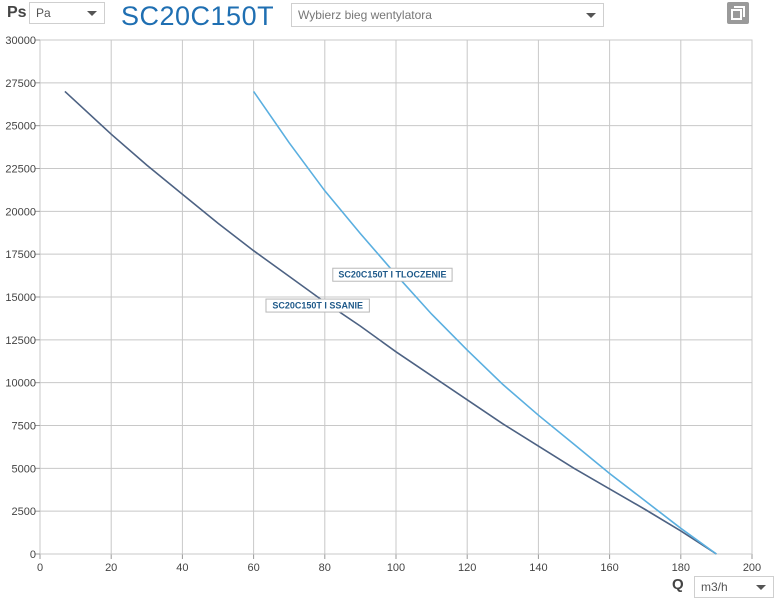 This screenshot has height=600, width=774. What do you see at coordinates (734, 587) in the screenshot?
I see `flow-unit-select: m3/h` at bounding box center [734, 587].